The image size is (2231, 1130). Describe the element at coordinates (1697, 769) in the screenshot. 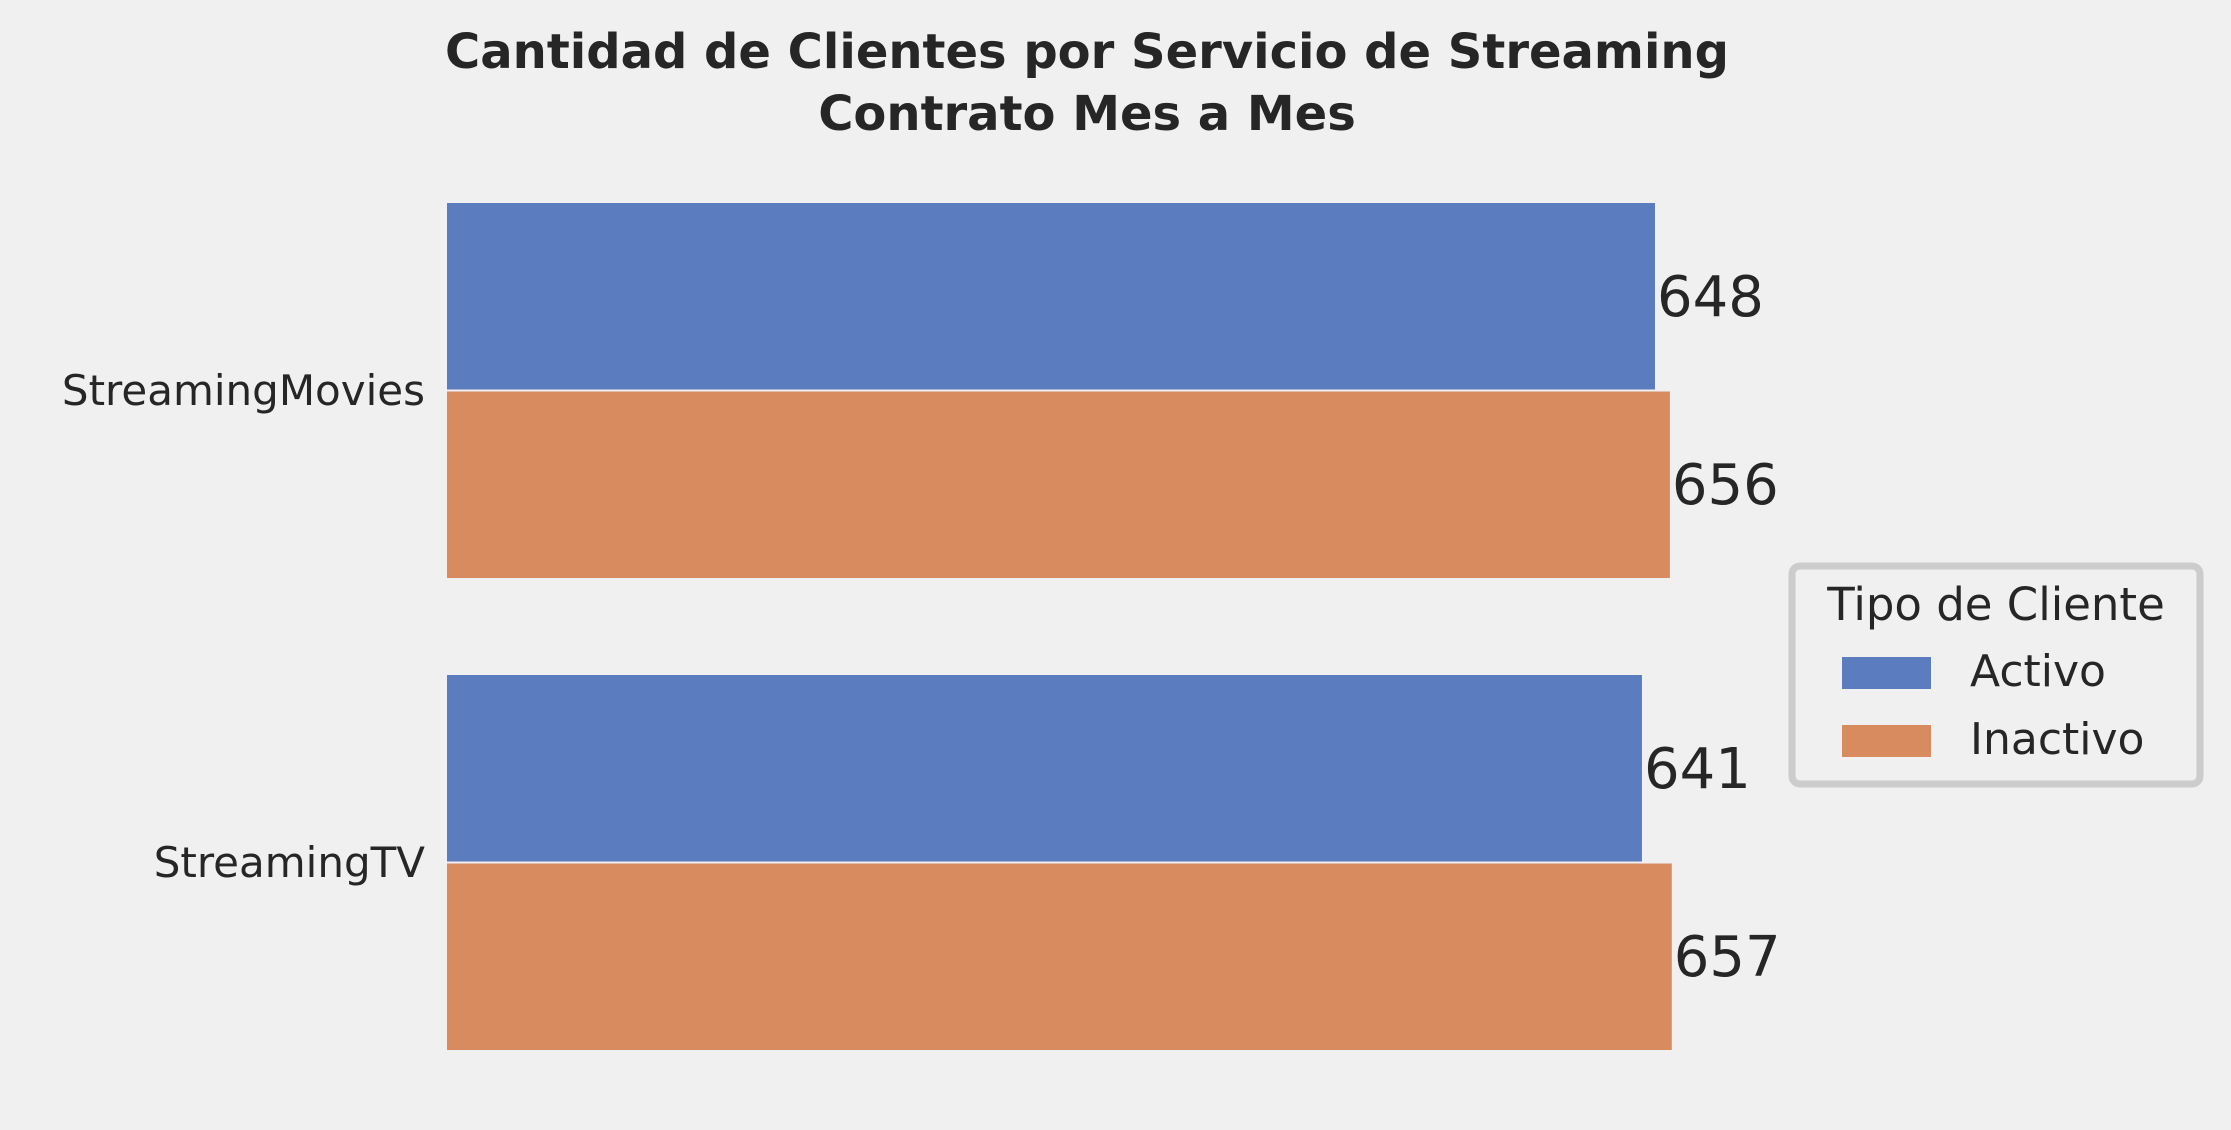

I see `value-label-streamingtv-activo: 641` at that location.